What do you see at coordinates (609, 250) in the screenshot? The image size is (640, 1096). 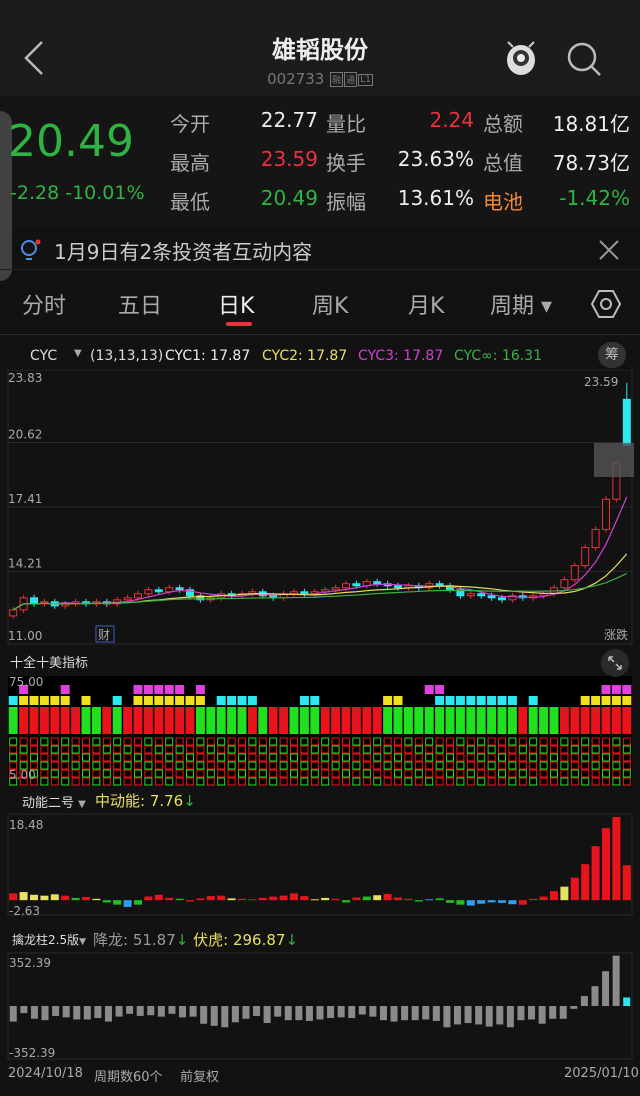 I see `close-icon` at bounding box center [609, 250].